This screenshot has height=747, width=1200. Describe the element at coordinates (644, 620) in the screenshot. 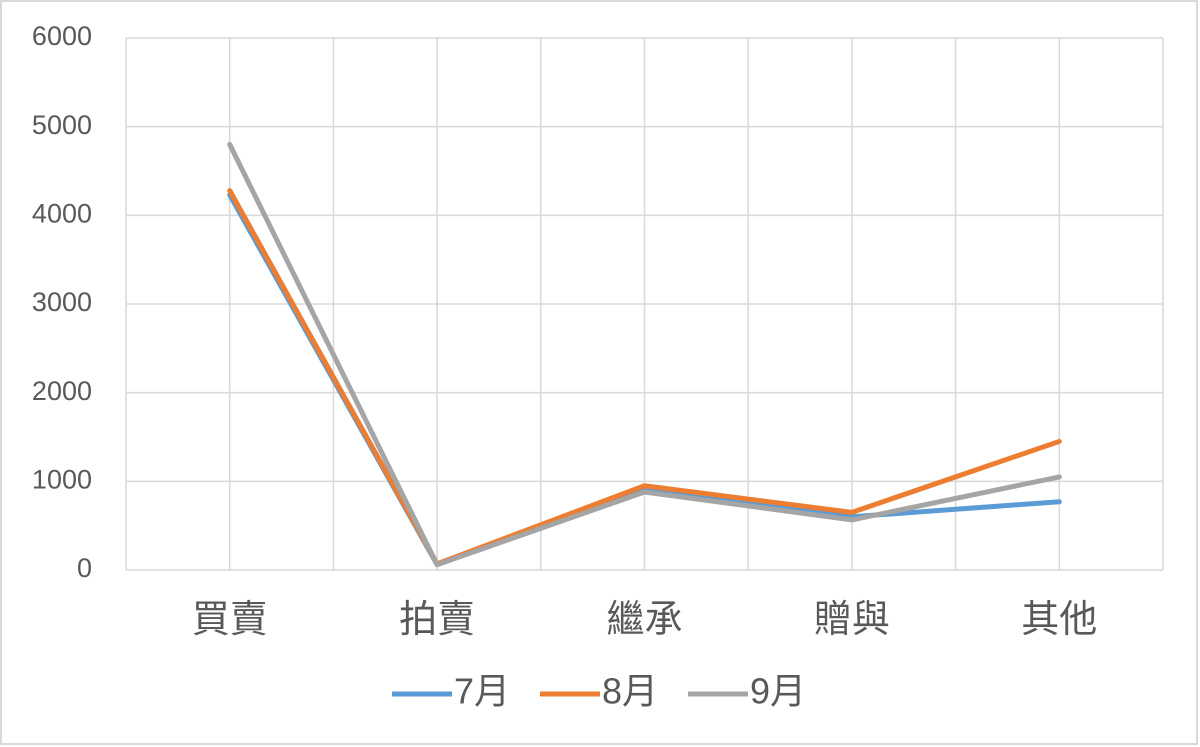

I see `x-tick-label: 繼承` at that location.